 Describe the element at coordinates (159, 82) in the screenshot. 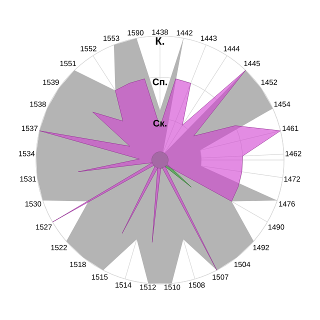

I see `y-tick-label: Сп.` at that location.